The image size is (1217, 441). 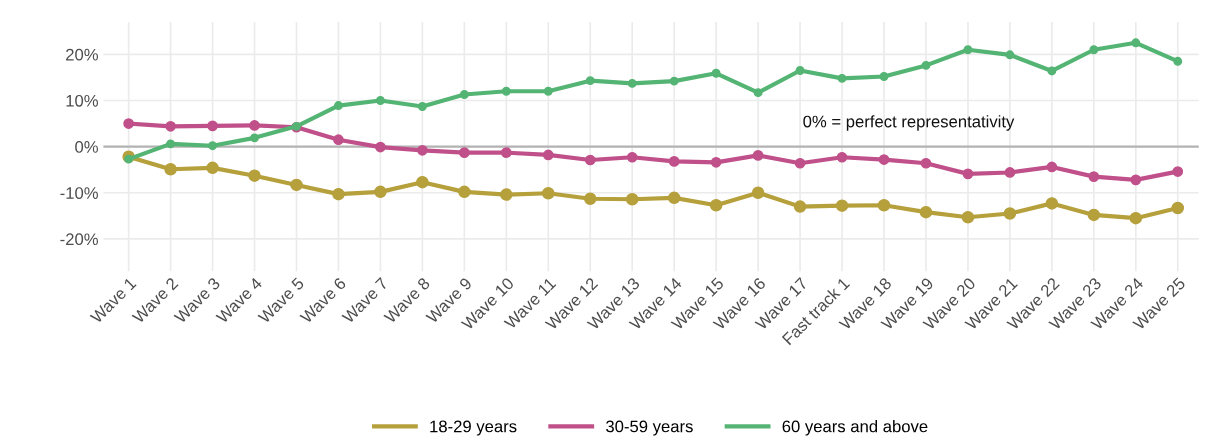 What do you see at coordinates (855, 428) in the screenshot?
I see `legend-label: 60 years and above` at bounding box center [855, 428].